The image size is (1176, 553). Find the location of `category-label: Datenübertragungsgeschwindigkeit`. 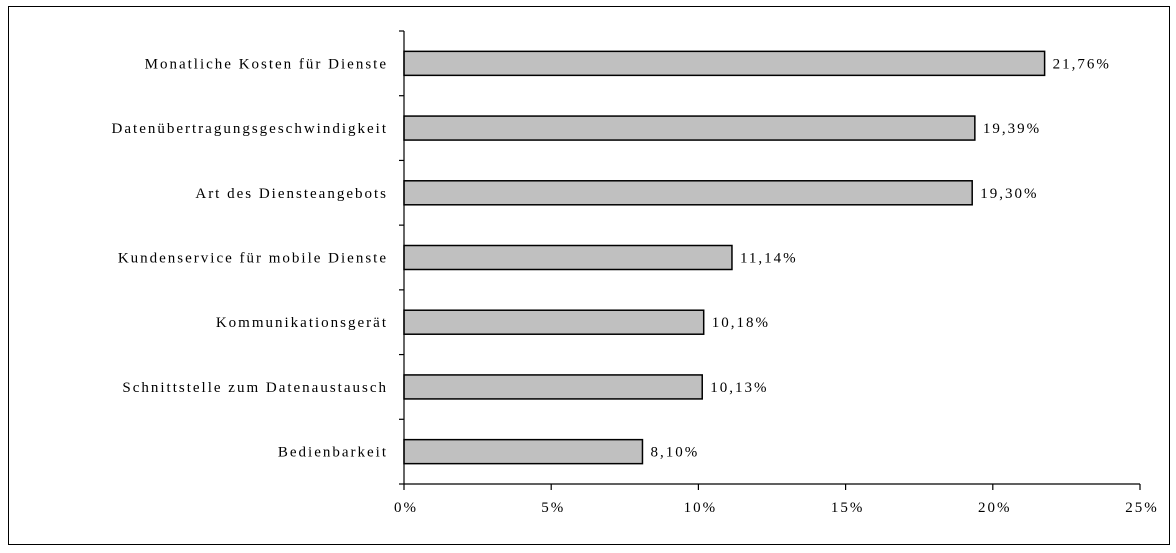

category-label: Datenübertragungsgeschwindigkeit is located at coordinates (250, 129).